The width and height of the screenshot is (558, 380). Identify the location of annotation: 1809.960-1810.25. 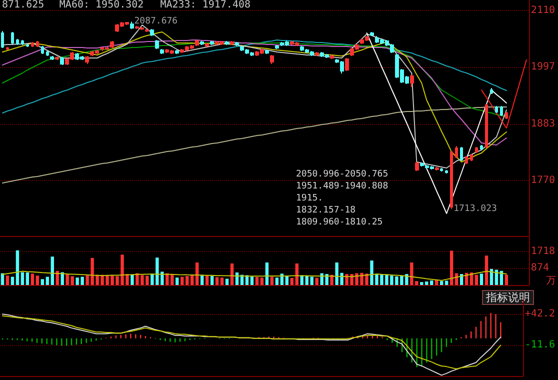
(339, 223).